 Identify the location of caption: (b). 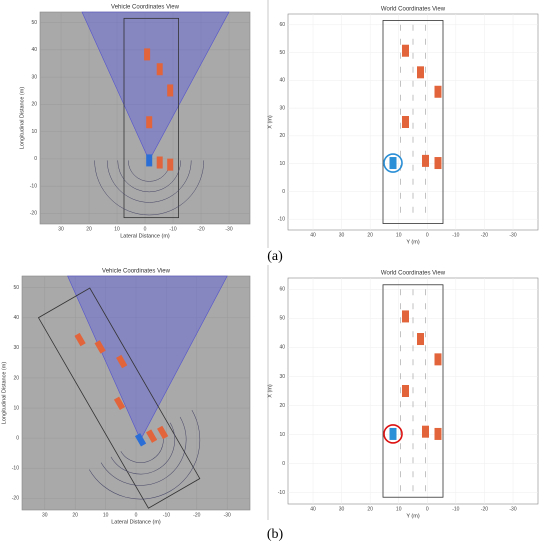
(275, 534).